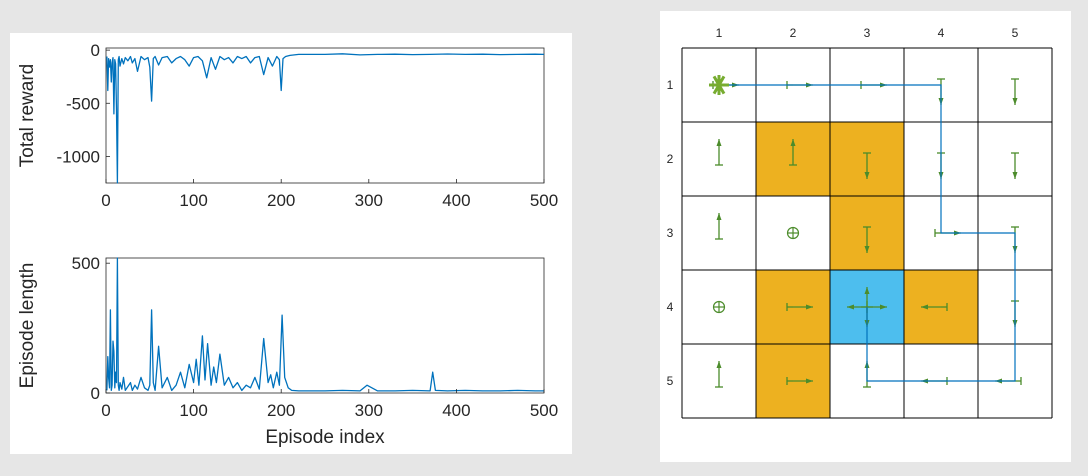 The width and height of the screenshot is (1088, 476). What do you see at coordinates (793, 33) in the screenshot?
I see `grid-col-label: 2` at bounding box center [793, 33].